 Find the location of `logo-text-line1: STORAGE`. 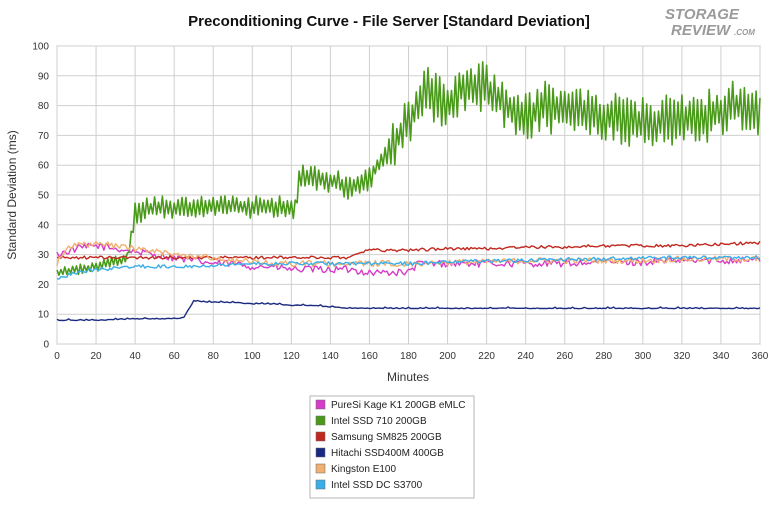

logo-text-line1: STORAGE is located at coordinates (702, 14).